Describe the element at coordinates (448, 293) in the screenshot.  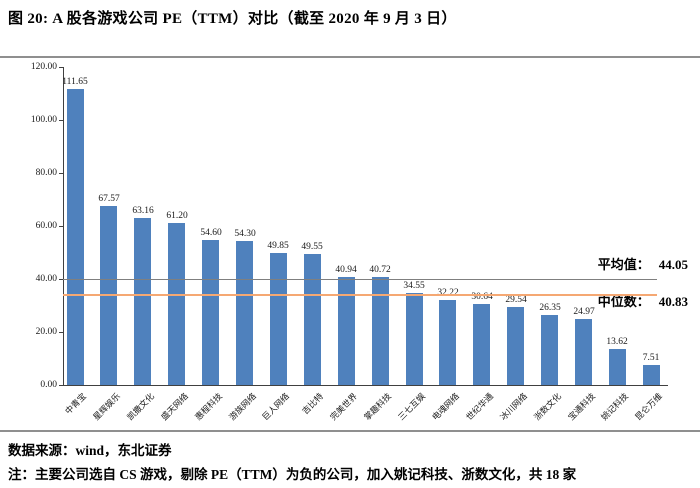
I see `bar-value-label: 32.22` at that location.